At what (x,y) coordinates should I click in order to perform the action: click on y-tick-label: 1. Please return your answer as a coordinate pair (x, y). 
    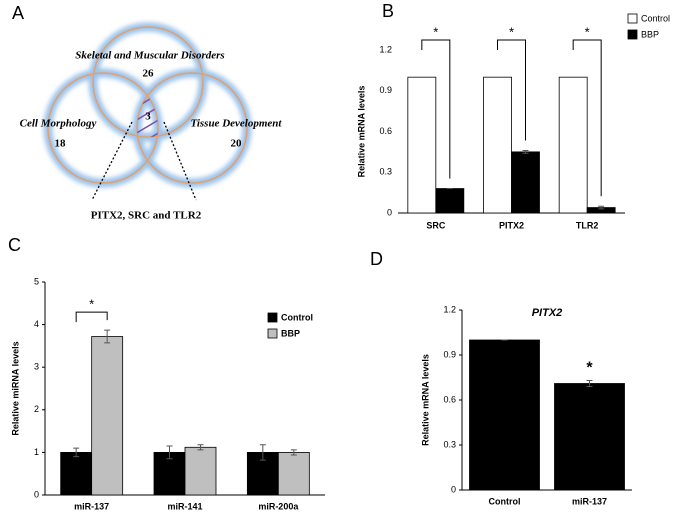
    Looking at the image, I should click on (36, 452).